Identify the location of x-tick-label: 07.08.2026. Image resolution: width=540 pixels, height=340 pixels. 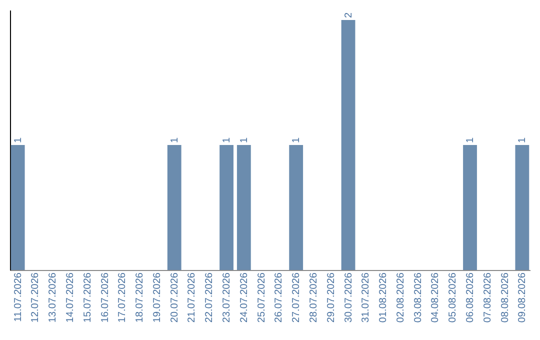
(488, 297).